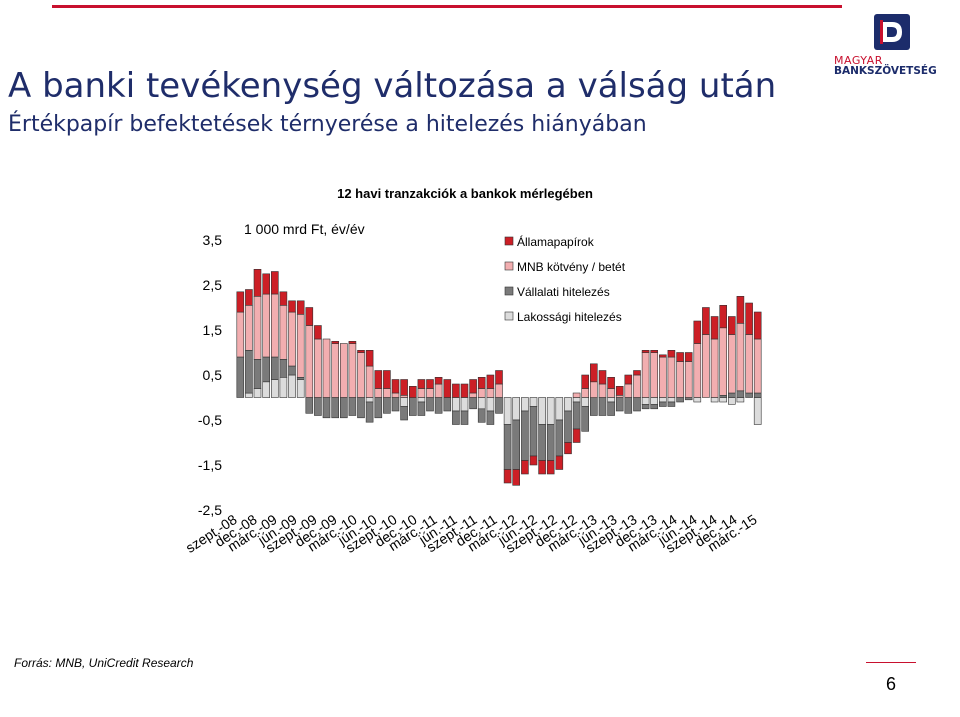 Image resolution: width=960 pixels, height=717 pixels. What do you see at coordinates (210, 510) in the screenshot?
I see `y-tick-label: -2,5` at bounding box center [210, 510].